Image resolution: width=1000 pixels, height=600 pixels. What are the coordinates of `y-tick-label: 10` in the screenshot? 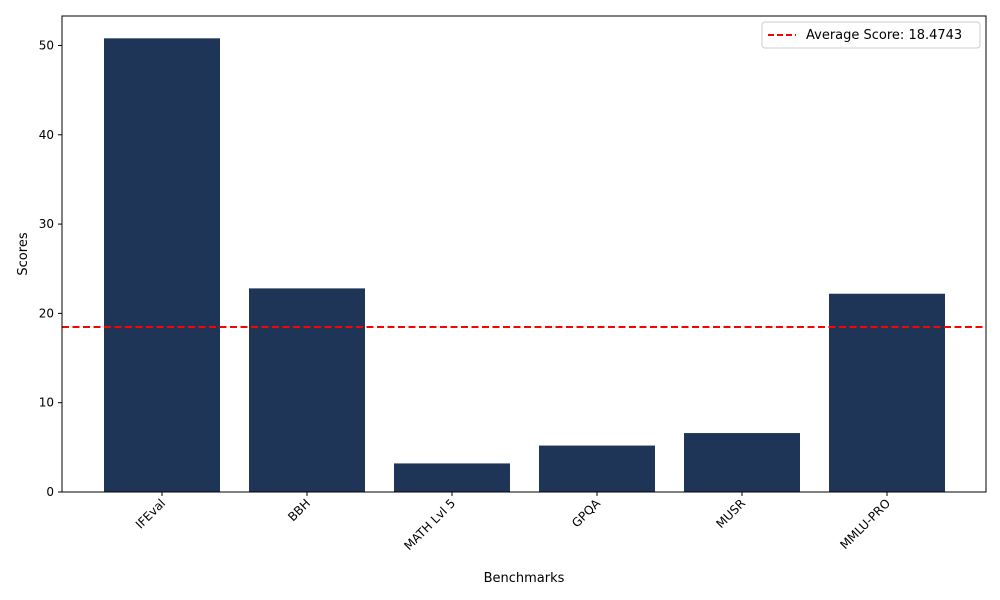 It's located at (46, 403).